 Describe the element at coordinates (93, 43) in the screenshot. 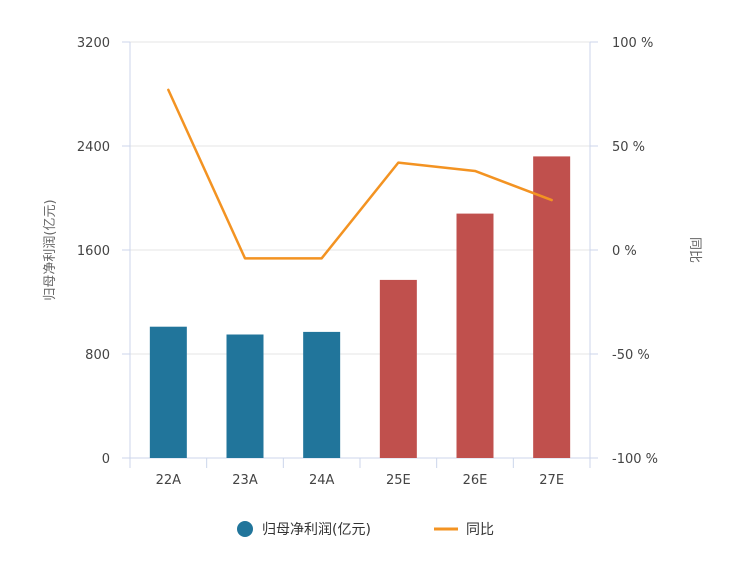

I see `left-tick-label: 3200` at that location.